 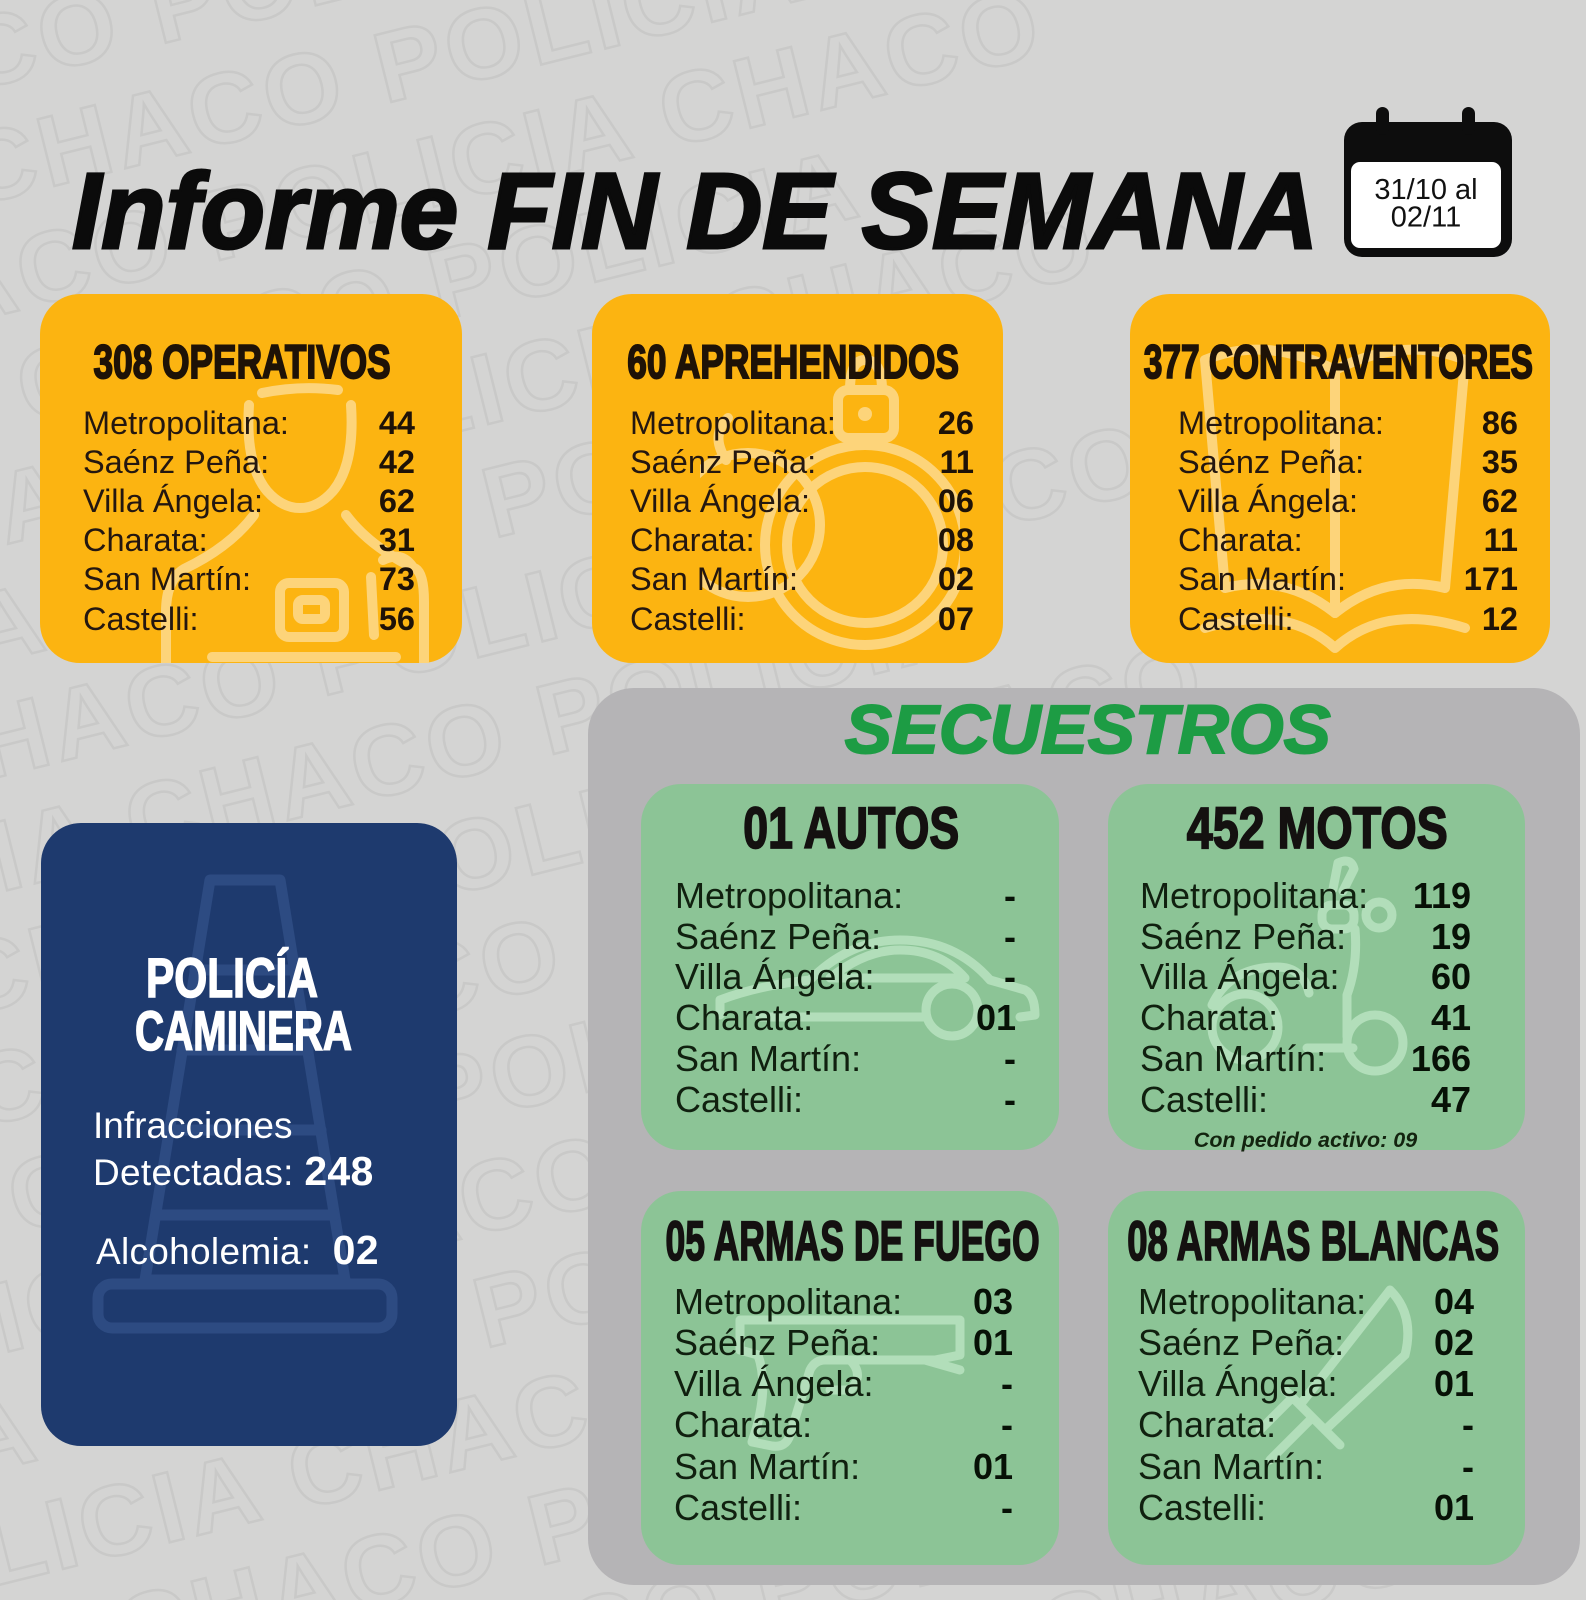 I want to click on svg-text: 31/10 al, so click(x=1425, y=190).